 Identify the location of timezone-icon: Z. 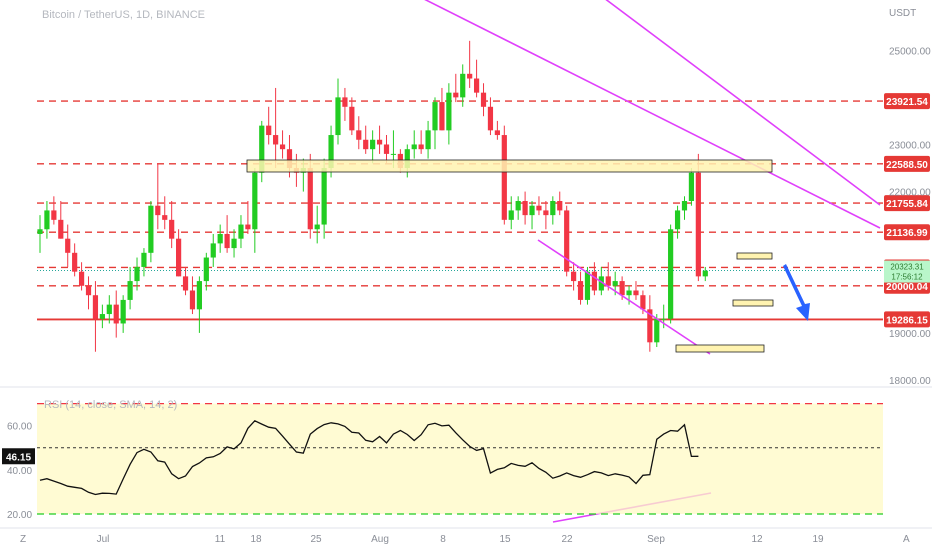
(23, 539).